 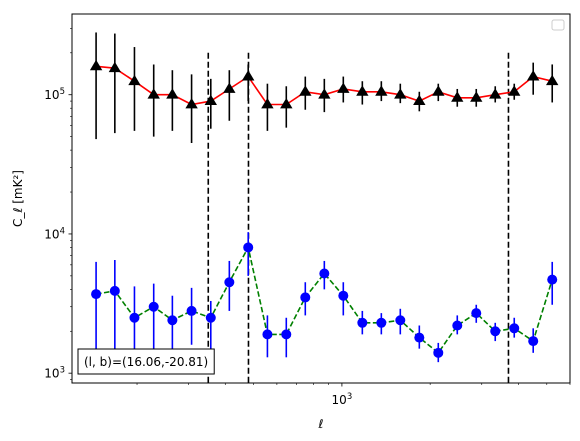 I want to click on y-tick-label: 104, so click(x=54, y=233).